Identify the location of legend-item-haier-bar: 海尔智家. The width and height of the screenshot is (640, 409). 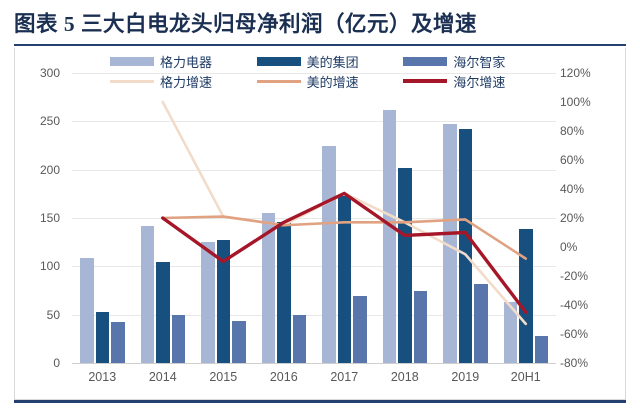
(476, 61).